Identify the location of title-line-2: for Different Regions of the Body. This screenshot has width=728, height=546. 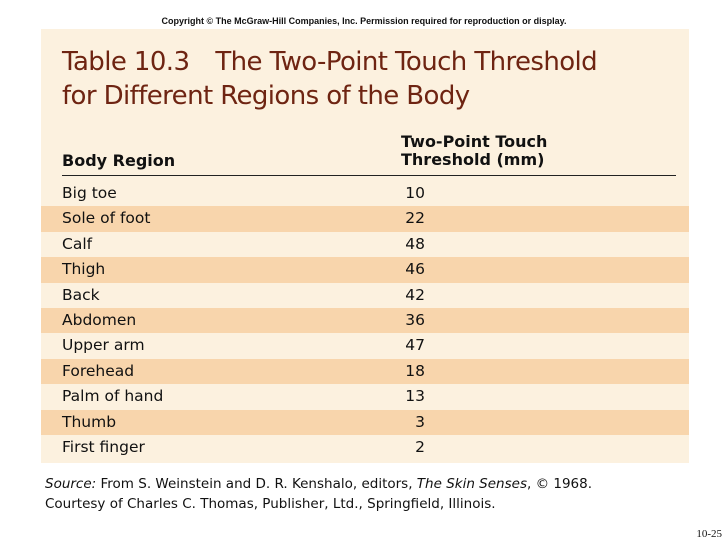
(266, 96).